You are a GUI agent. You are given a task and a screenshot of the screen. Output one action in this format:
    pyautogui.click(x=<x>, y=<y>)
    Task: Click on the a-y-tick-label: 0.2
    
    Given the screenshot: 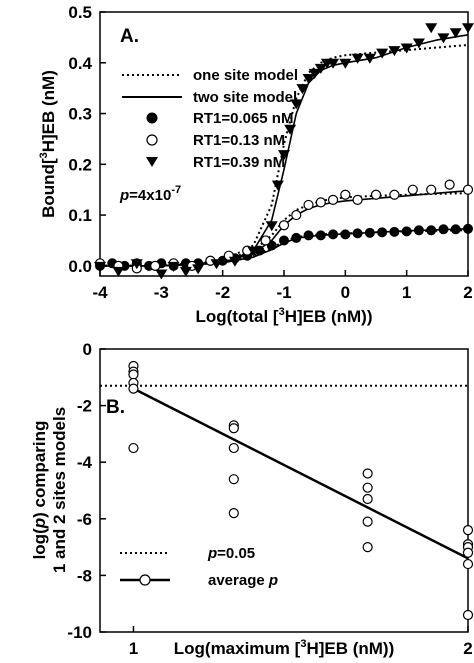 What is the action you would take?
    pyautogui.click(x=80, y=164)
    